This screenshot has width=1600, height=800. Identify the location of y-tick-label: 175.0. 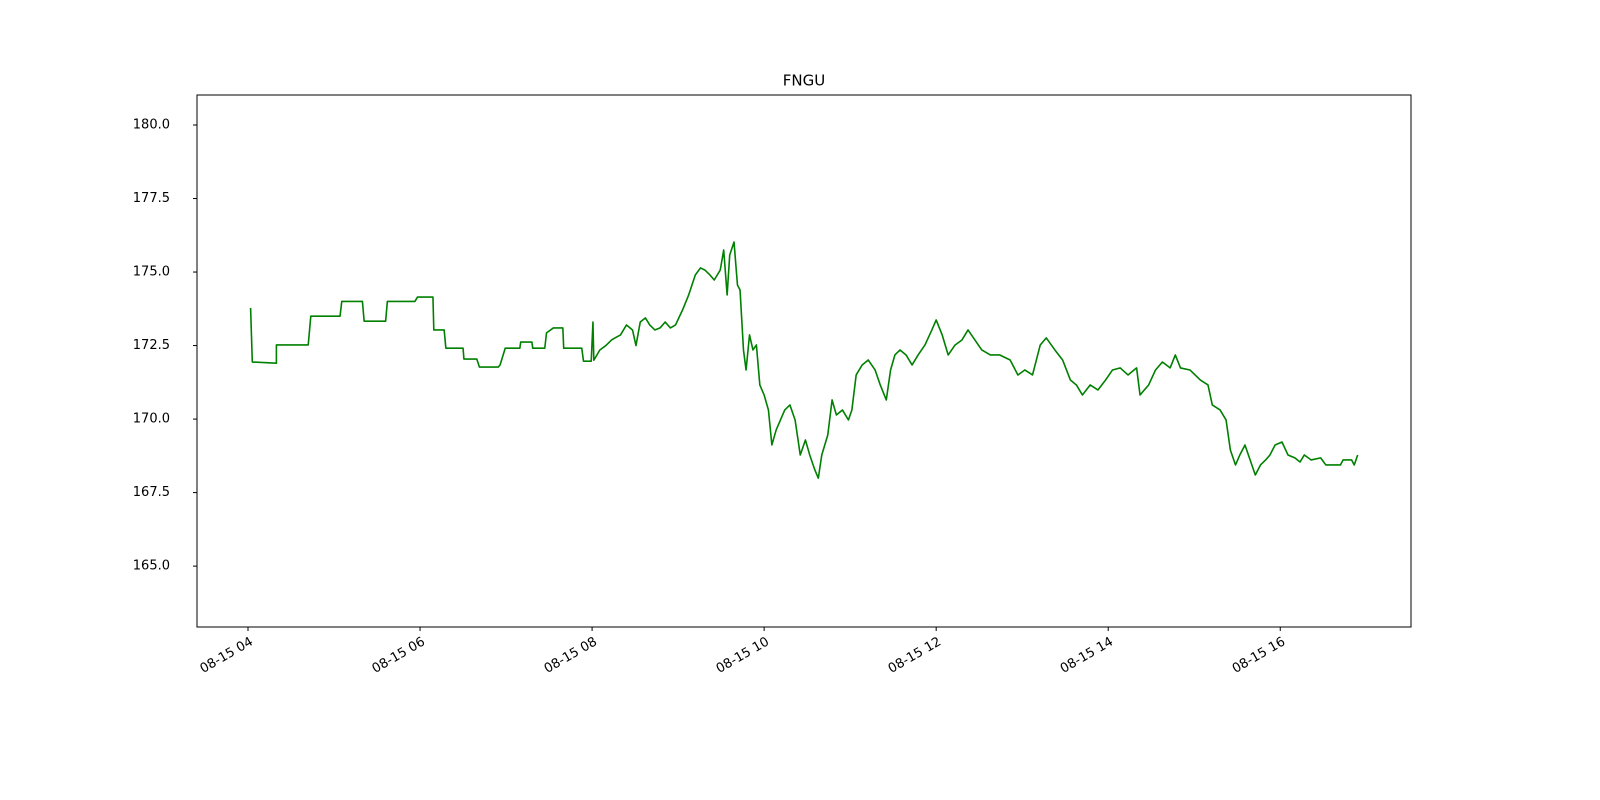
(151, 272).